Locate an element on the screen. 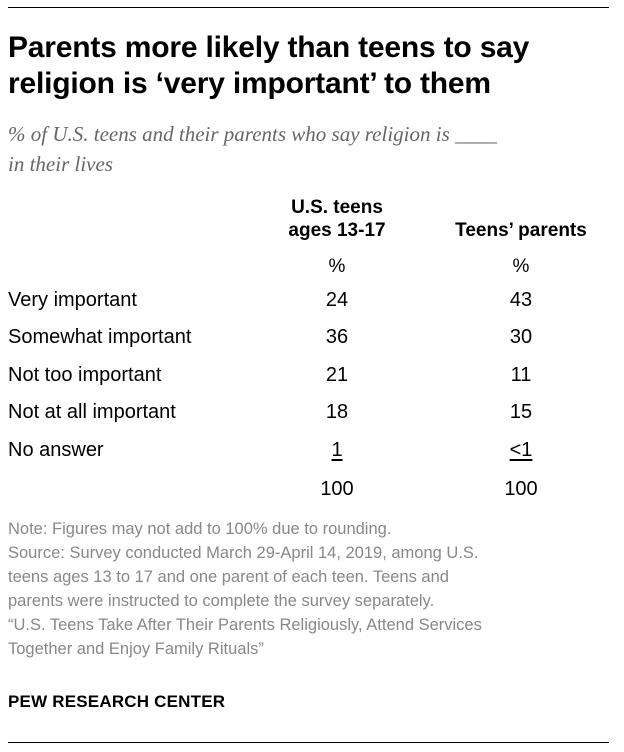 This screenshot has width=624, height=752. unit-label-parents: % is located at coordinates (521, 266).